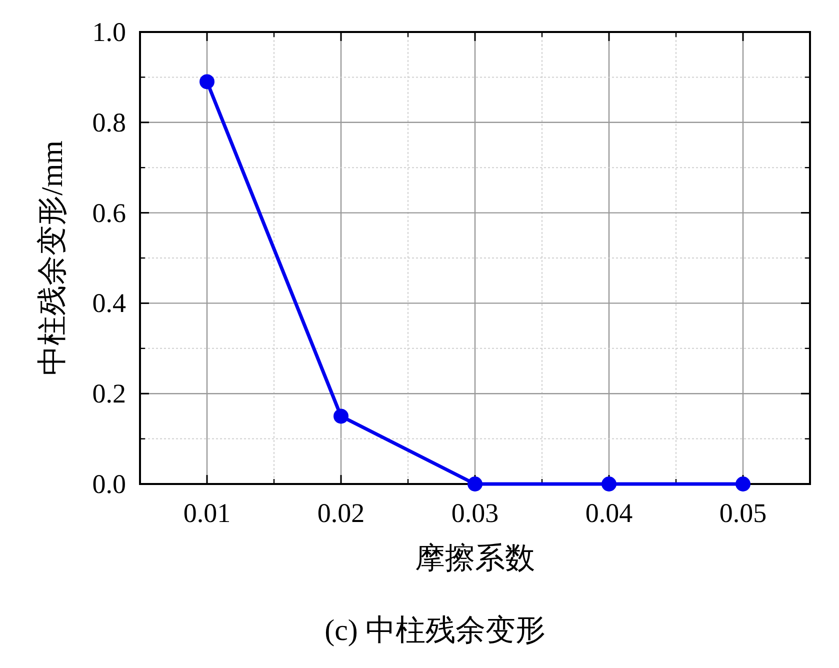 The height and width of the screenshot is (668, 839). What do you see at coordinates (609, 513) in the screenshot?
I see `x-tick-label: 0.04` at bounding box center [609, 513].